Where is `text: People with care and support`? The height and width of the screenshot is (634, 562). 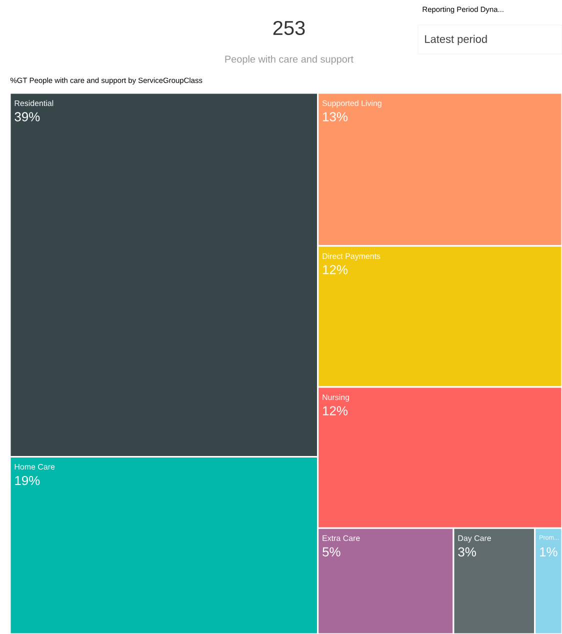 text: People with care and support is located at coordinates (289, 60).